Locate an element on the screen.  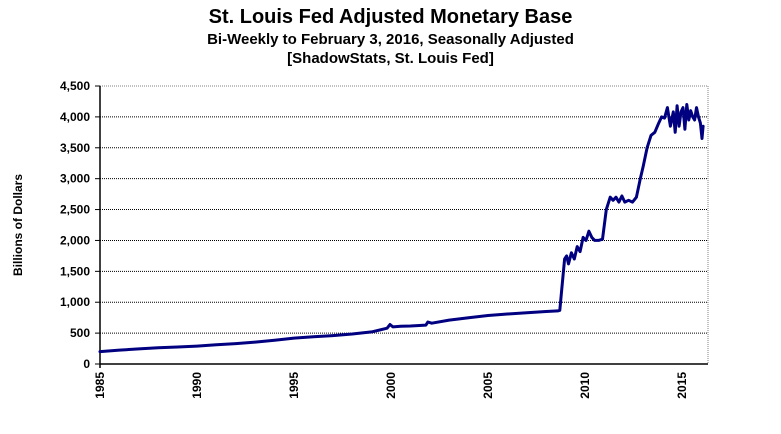
y-tick-label: 500 is located at coordinates (80, 333).